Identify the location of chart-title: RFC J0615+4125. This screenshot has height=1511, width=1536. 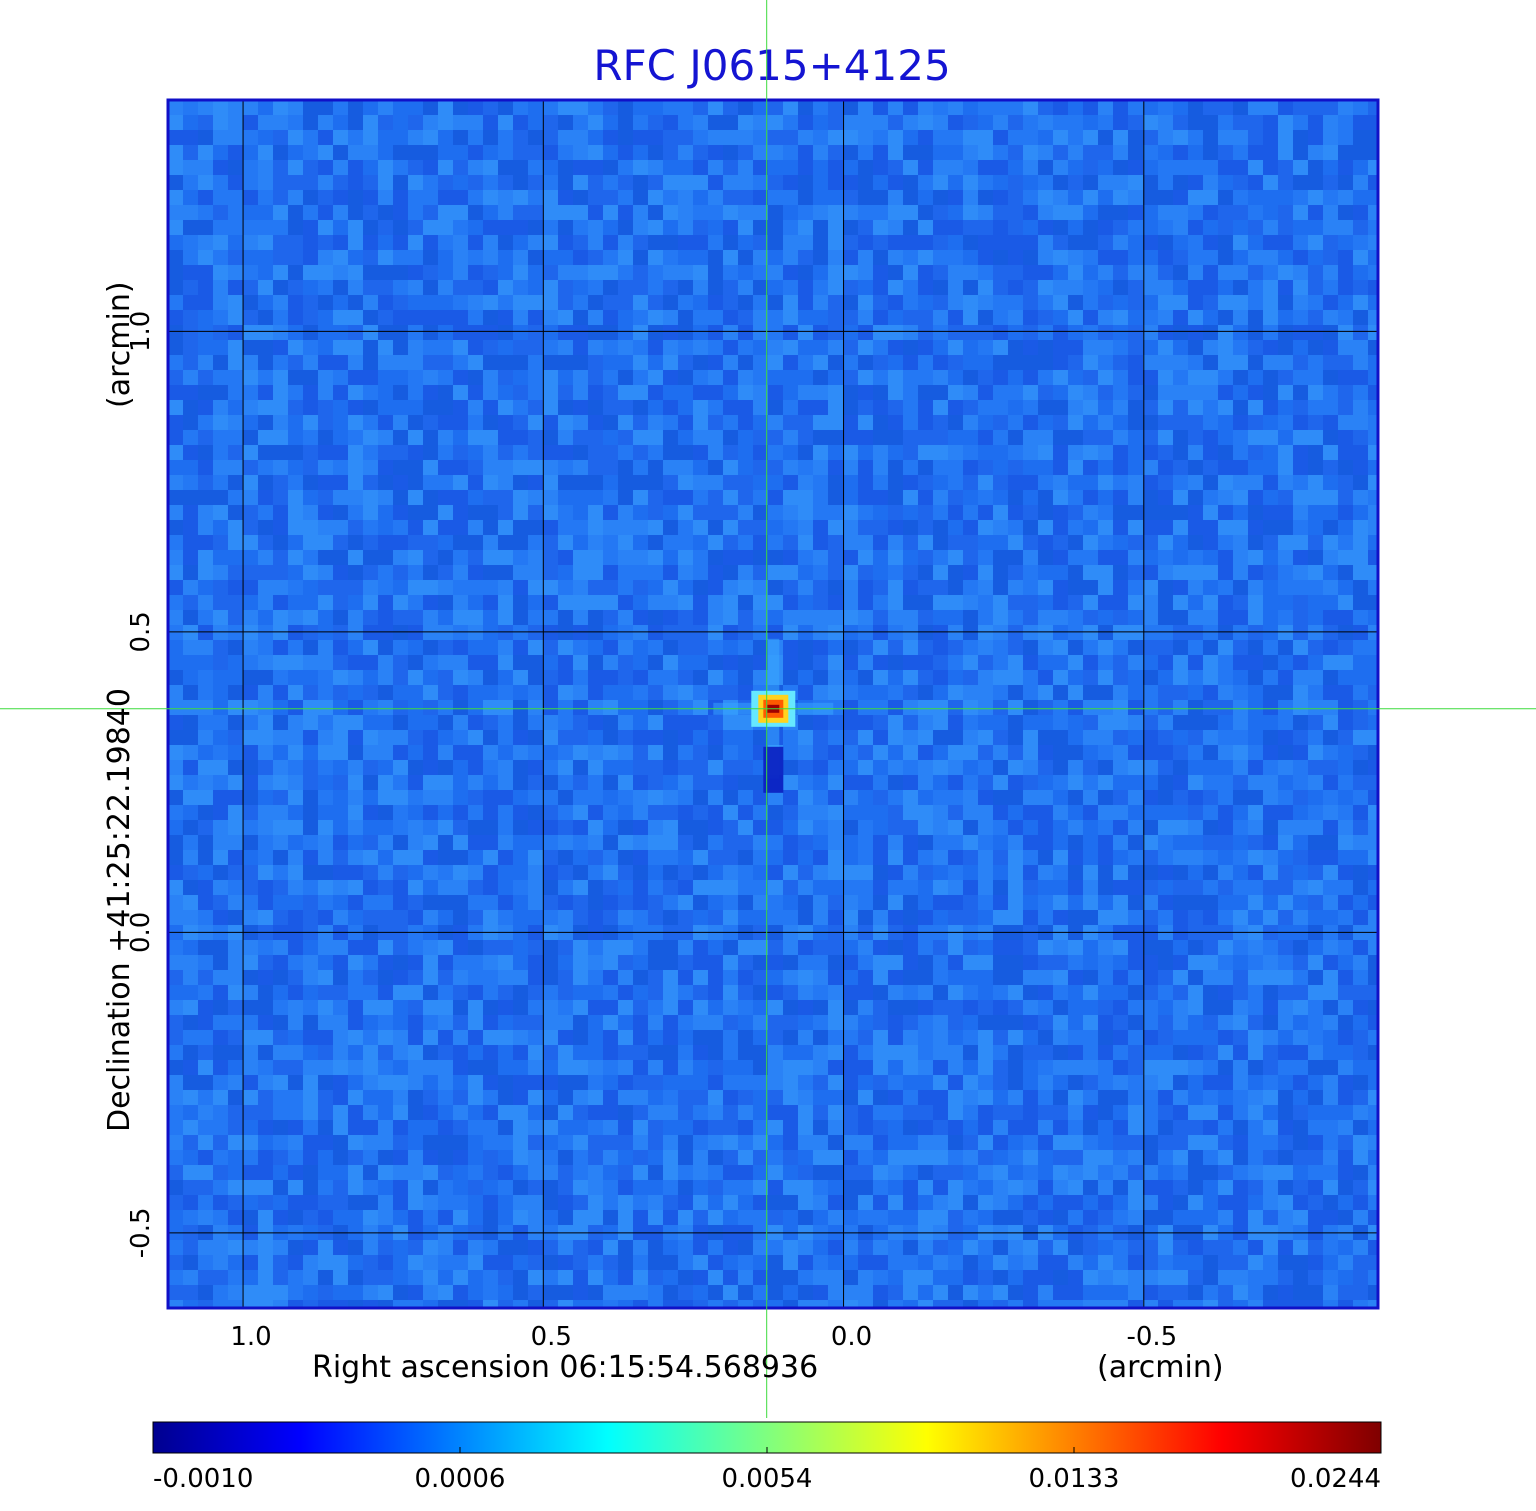
(771, 65).